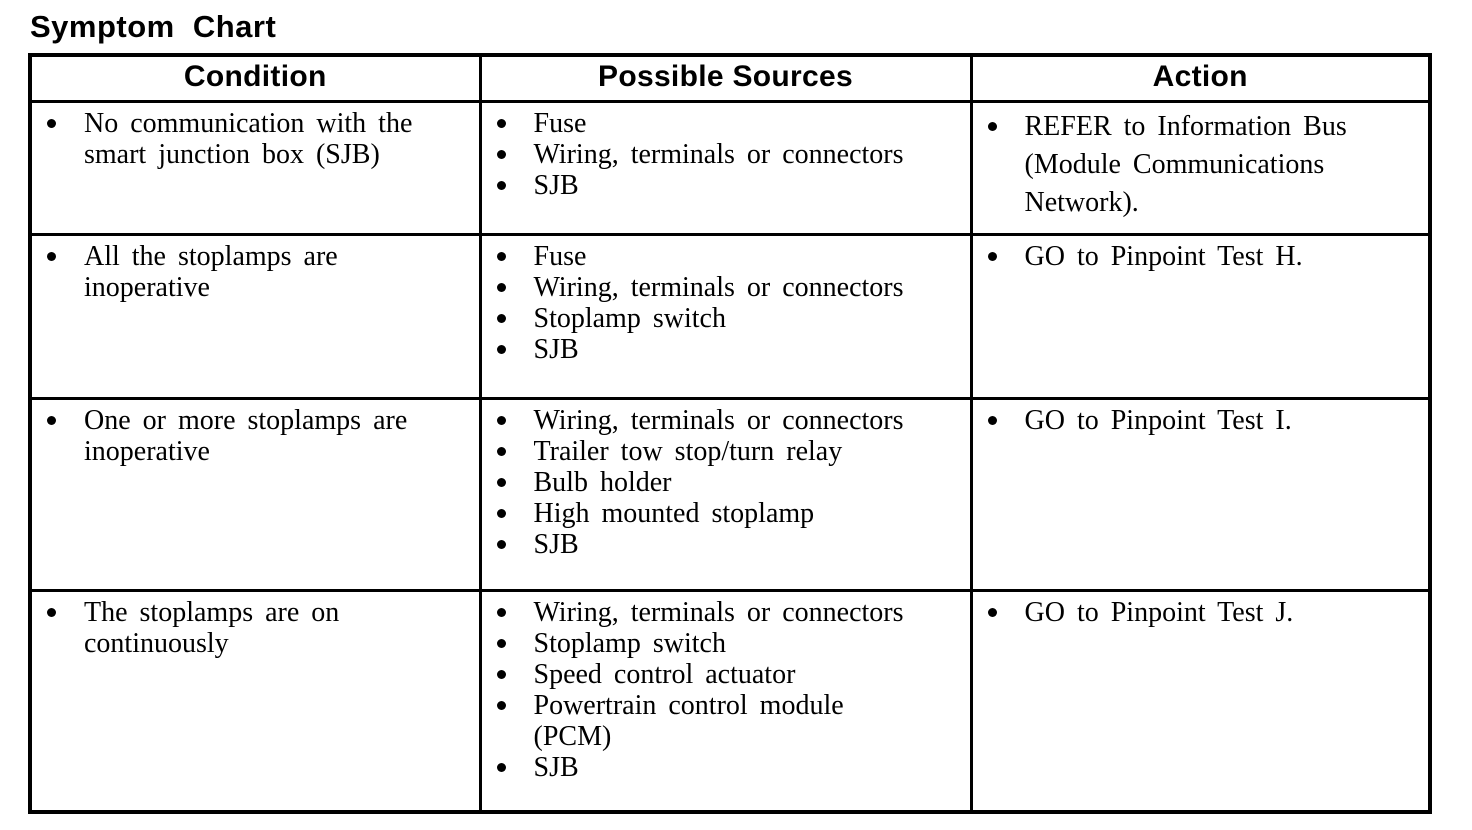  I want to click on list-item: All the stoplamps are inoperative, so click(252, 272).